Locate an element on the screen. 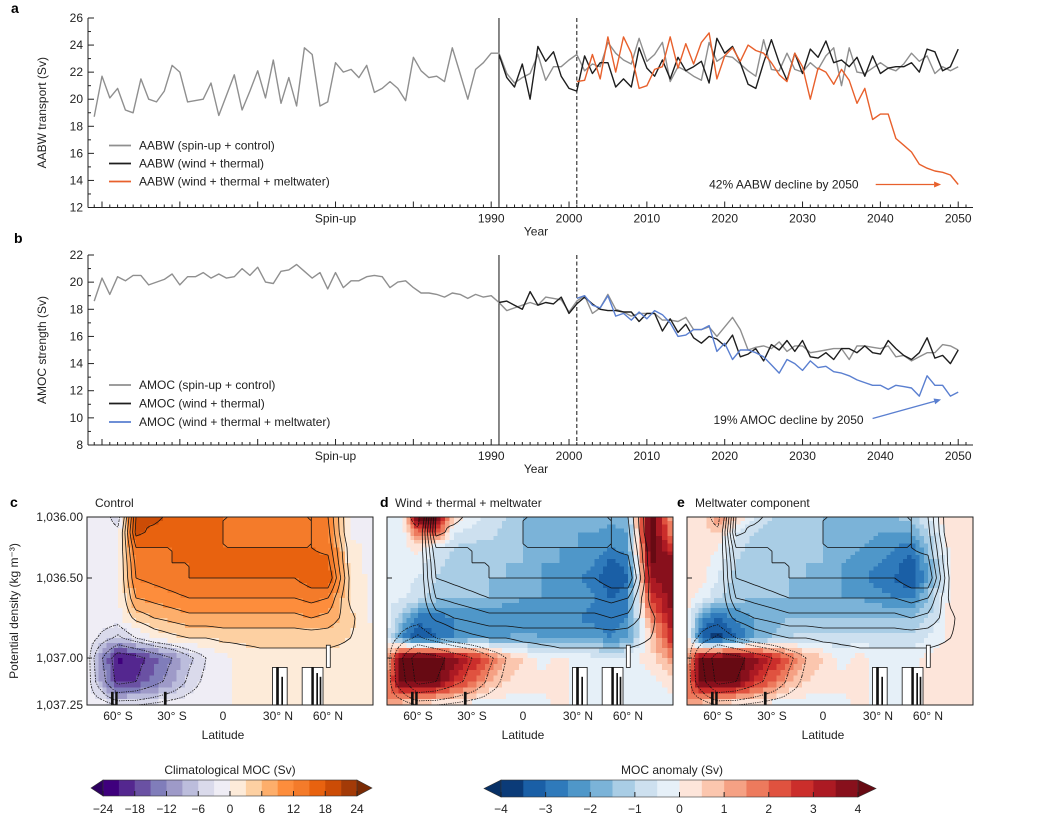 The width and height of the screenshot is (1041, 825). masked-region is located at coordinates (880, 686).